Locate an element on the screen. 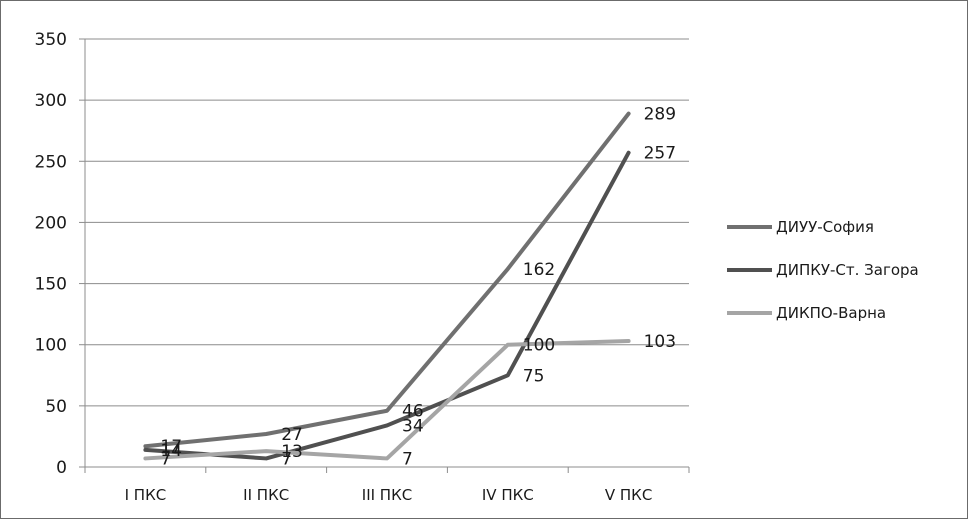 The width and height of the screenshot is (968, 523). x-tick-label: III ПКС is located at coordinates (387, 495).